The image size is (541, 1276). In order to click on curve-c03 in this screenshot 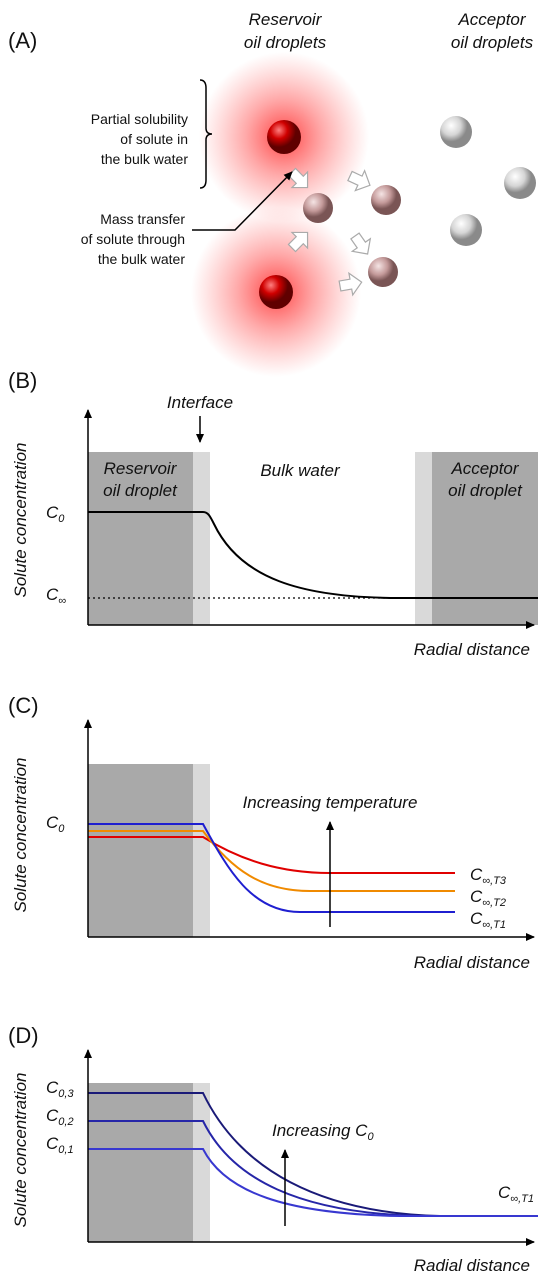, I will do `click(313, 1154)`.